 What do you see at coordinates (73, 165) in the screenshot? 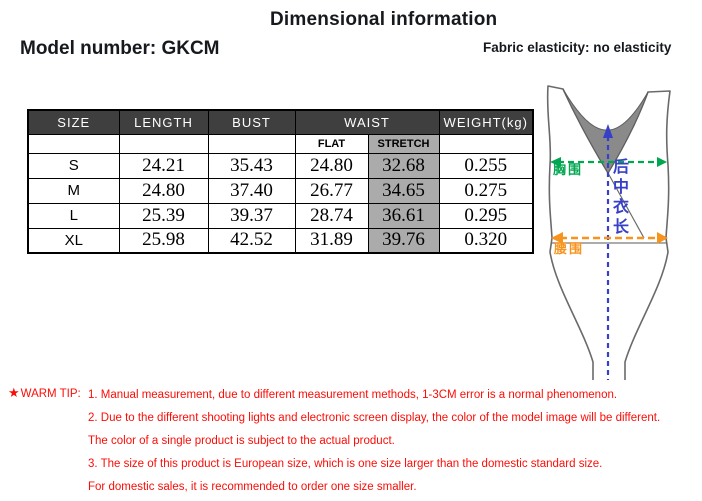
I see `size-cell: S` at bounding box center [73, 165].